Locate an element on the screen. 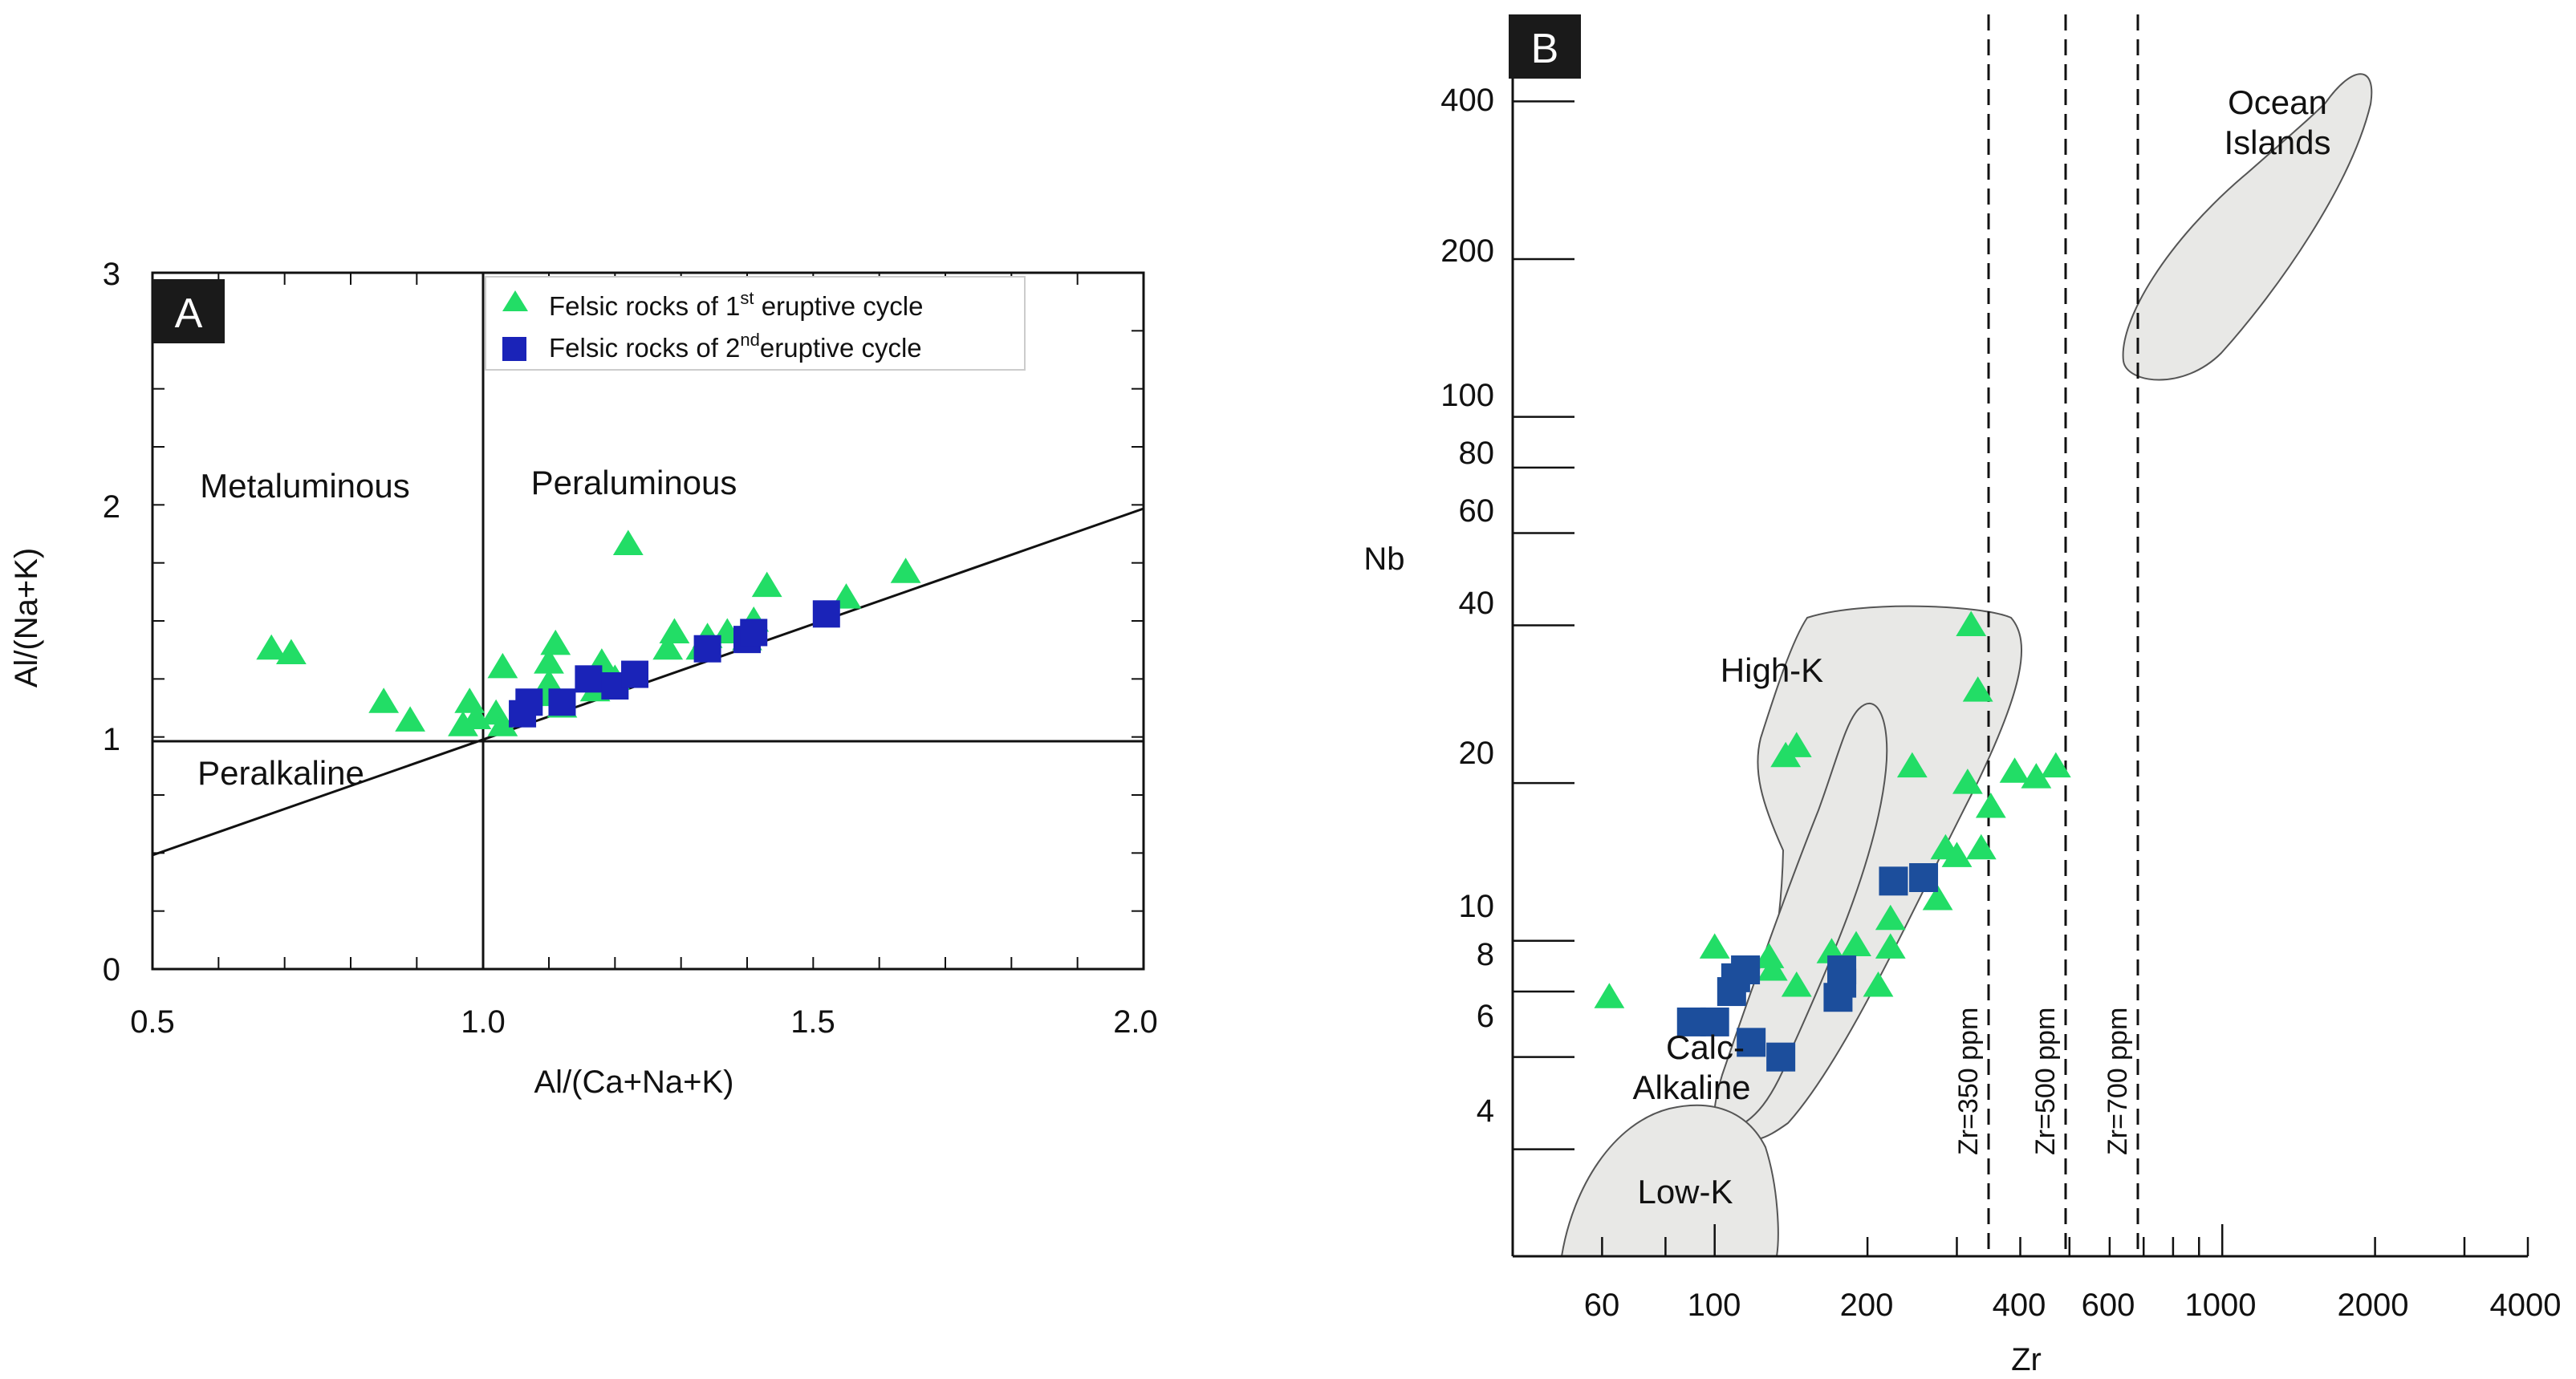 The image size is (2576, 1379). b-x-axis-title: Zr is located at coordinates (2026, 1359).